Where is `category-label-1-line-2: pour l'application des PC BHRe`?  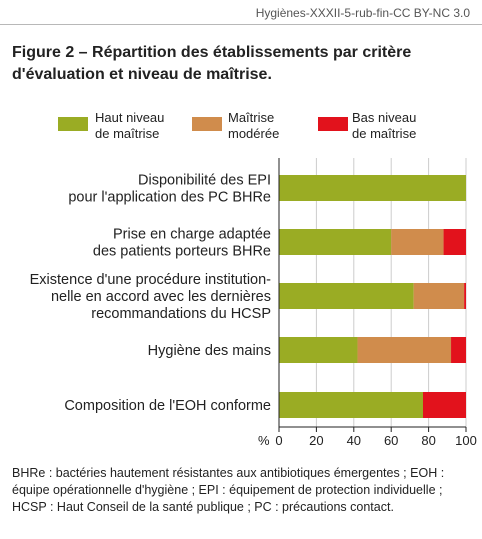 category-label-1-line-2: pour l'application des PC BHRe is located at coordinates (169, 198).